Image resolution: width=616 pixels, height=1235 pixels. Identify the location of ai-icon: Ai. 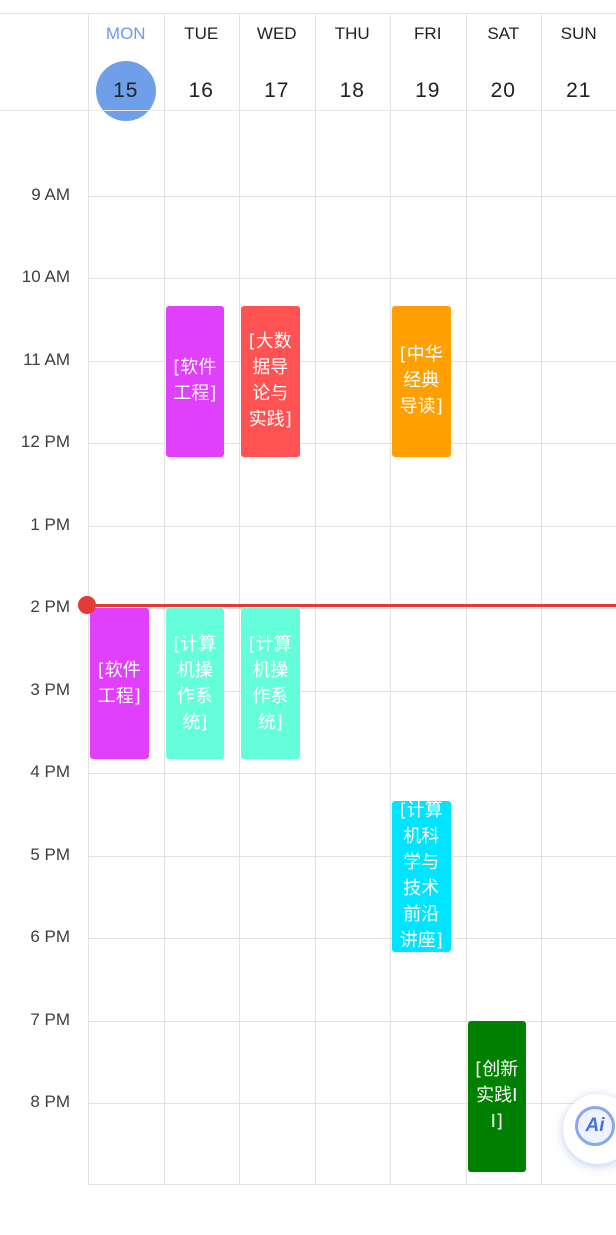
(595, 1126).